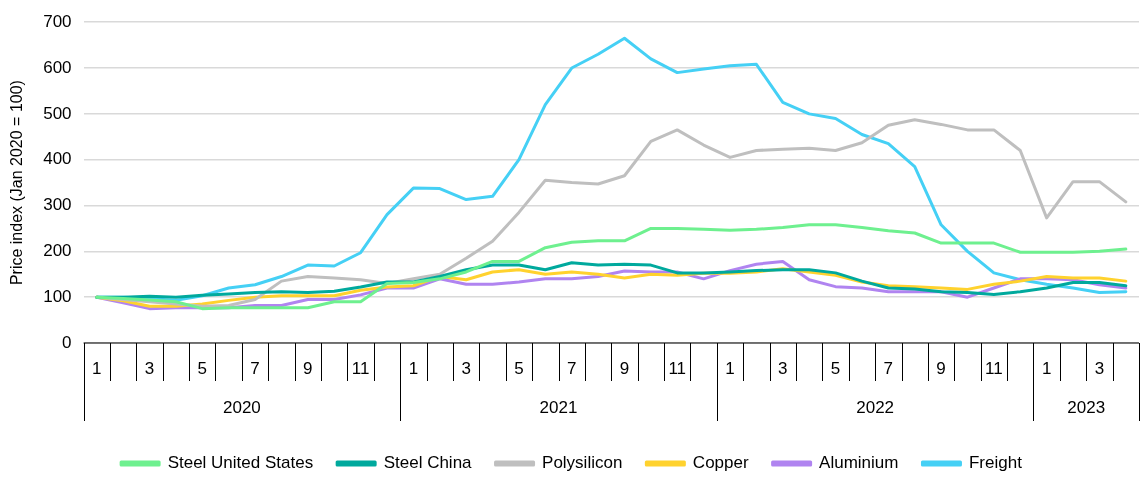  I want to click on text: 2022, so click(875, 407).